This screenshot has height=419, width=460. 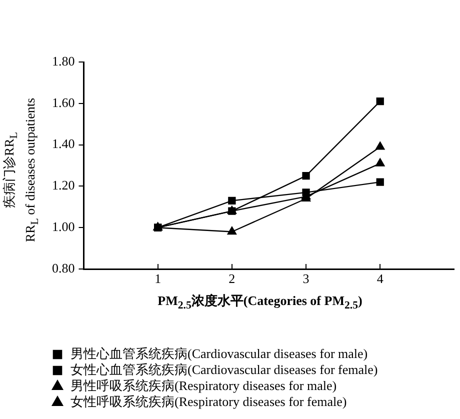 What do you see at coordinates (208, 401) in the screenshot?
I see `legend-label: 女性呼吸系统疾病(Respiratory diseases for female)` at bounding box center [208, 401].